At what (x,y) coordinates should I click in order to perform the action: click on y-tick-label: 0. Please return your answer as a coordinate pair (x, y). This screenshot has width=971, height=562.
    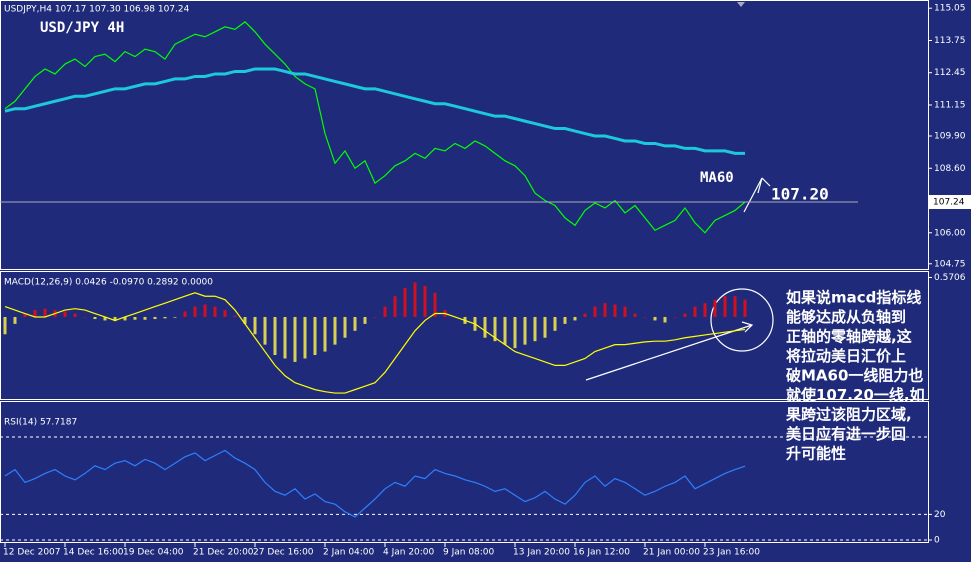
    Looking at the image, I should click on (937, 541).